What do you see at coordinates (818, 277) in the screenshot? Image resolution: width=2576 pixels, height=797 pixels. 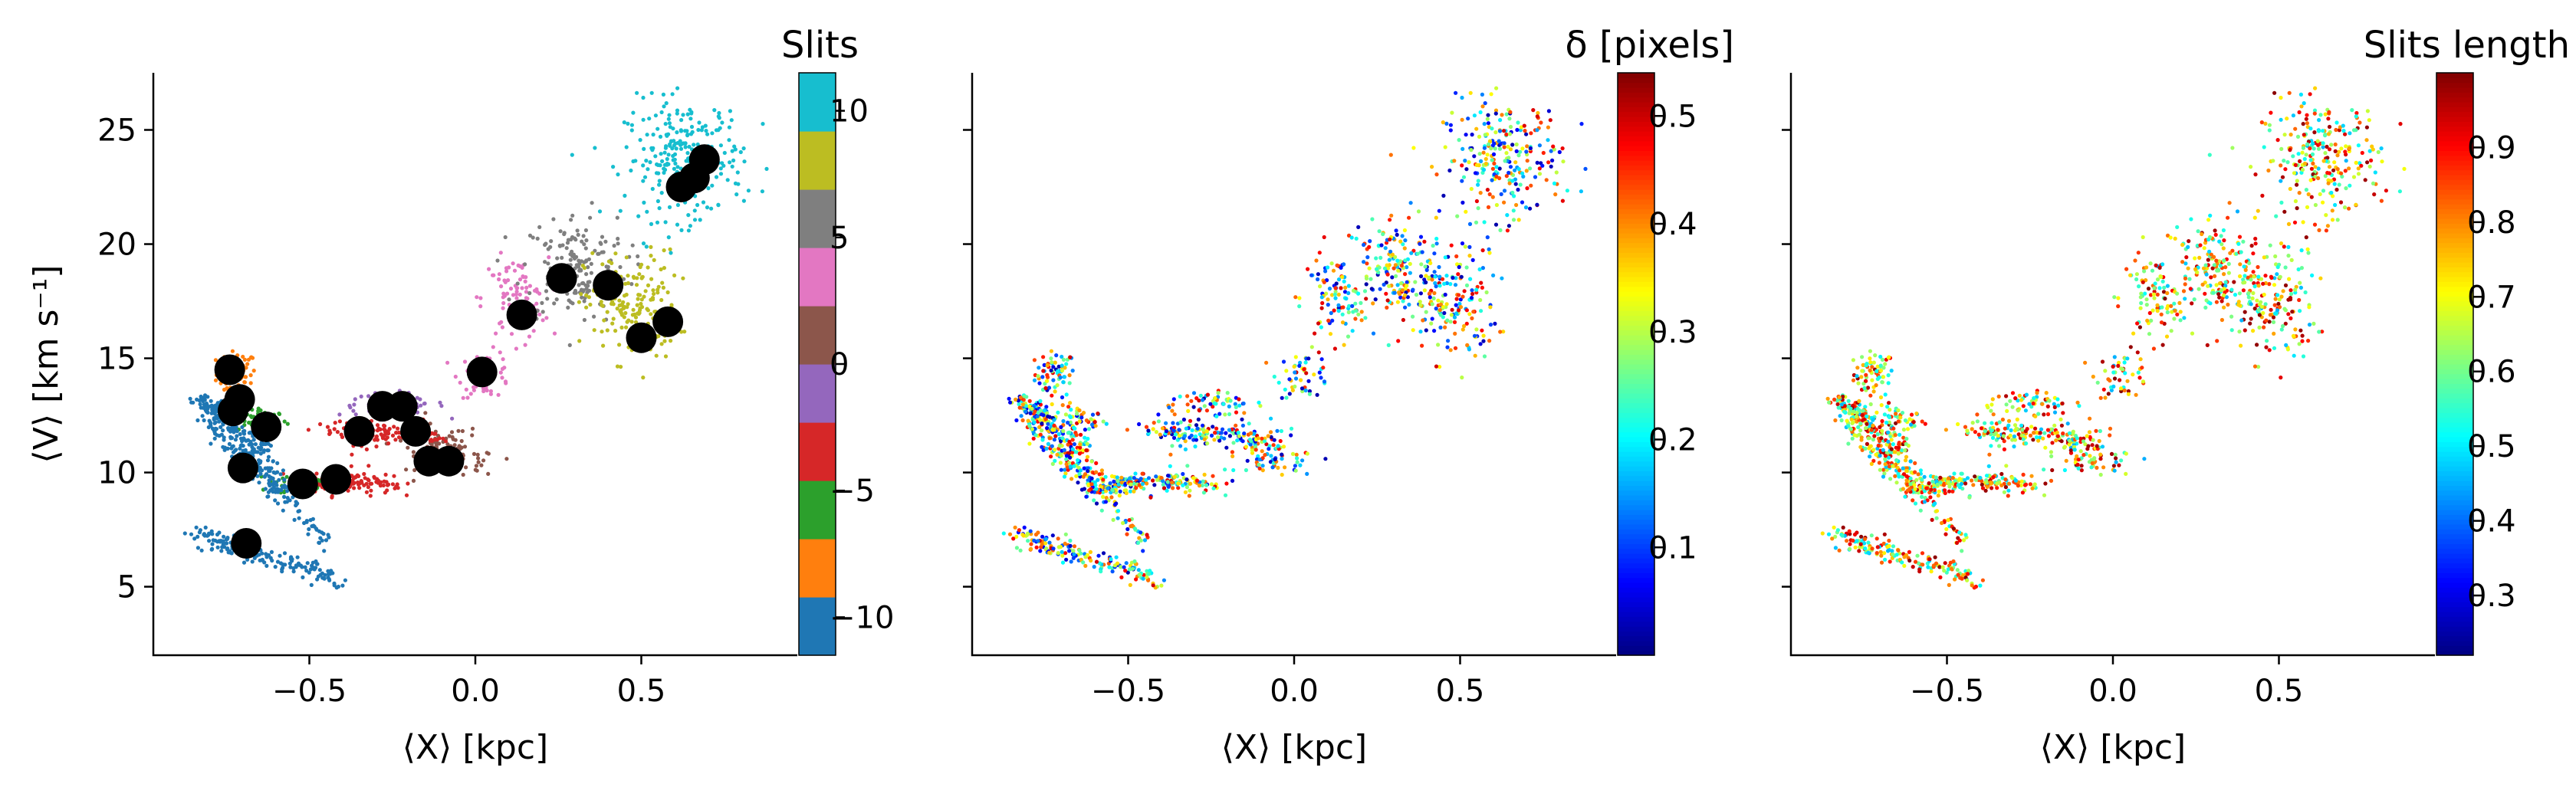 I see `colorbar-segment` at bounding box center [818, 277].